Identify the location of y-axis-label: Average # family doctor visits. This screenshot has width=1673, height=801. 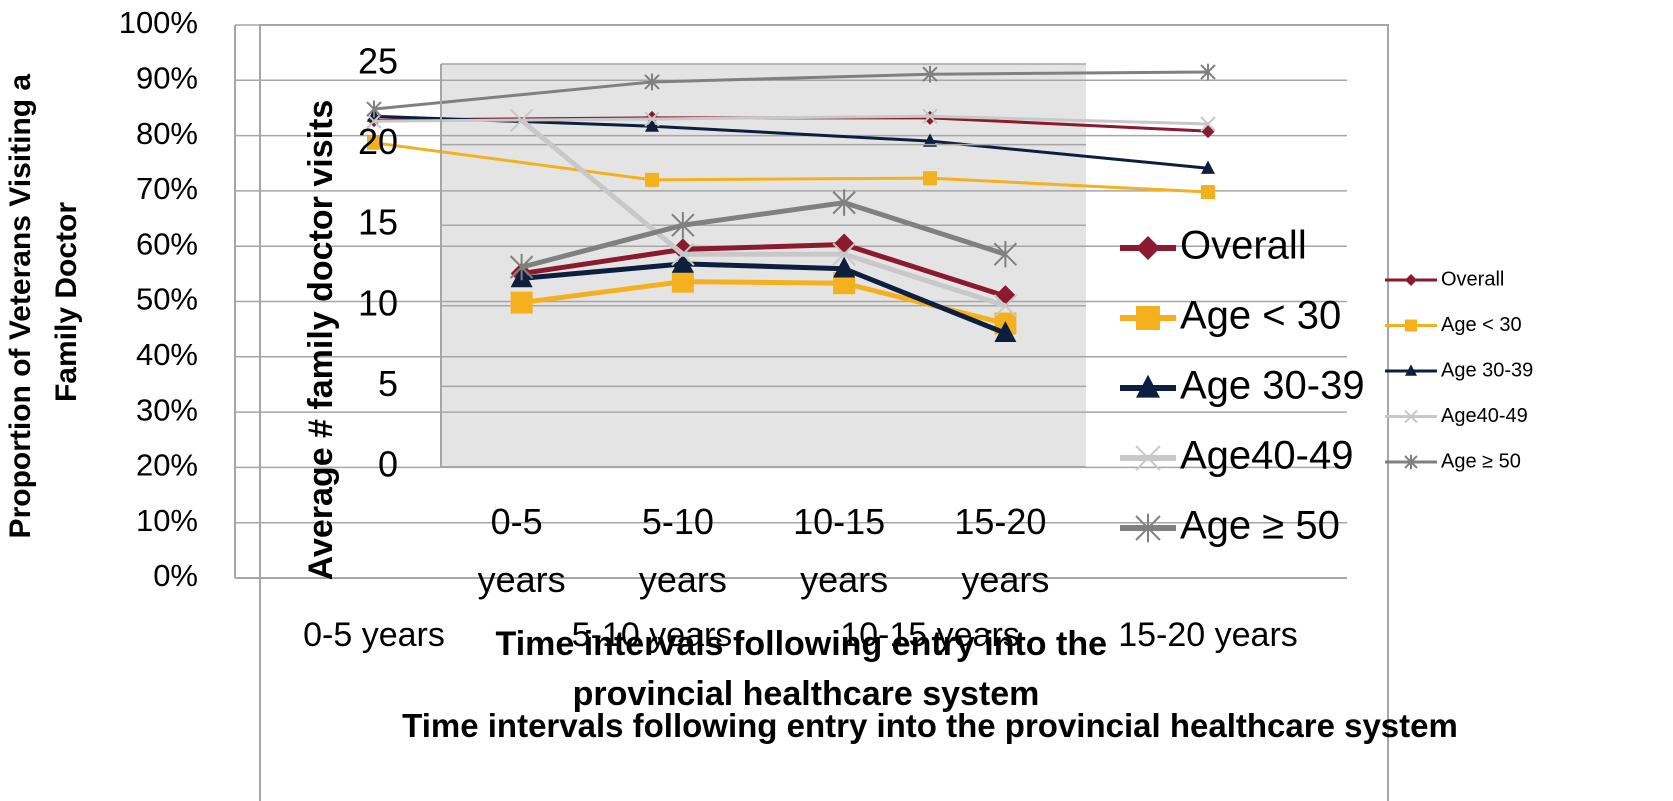
(321, 340).